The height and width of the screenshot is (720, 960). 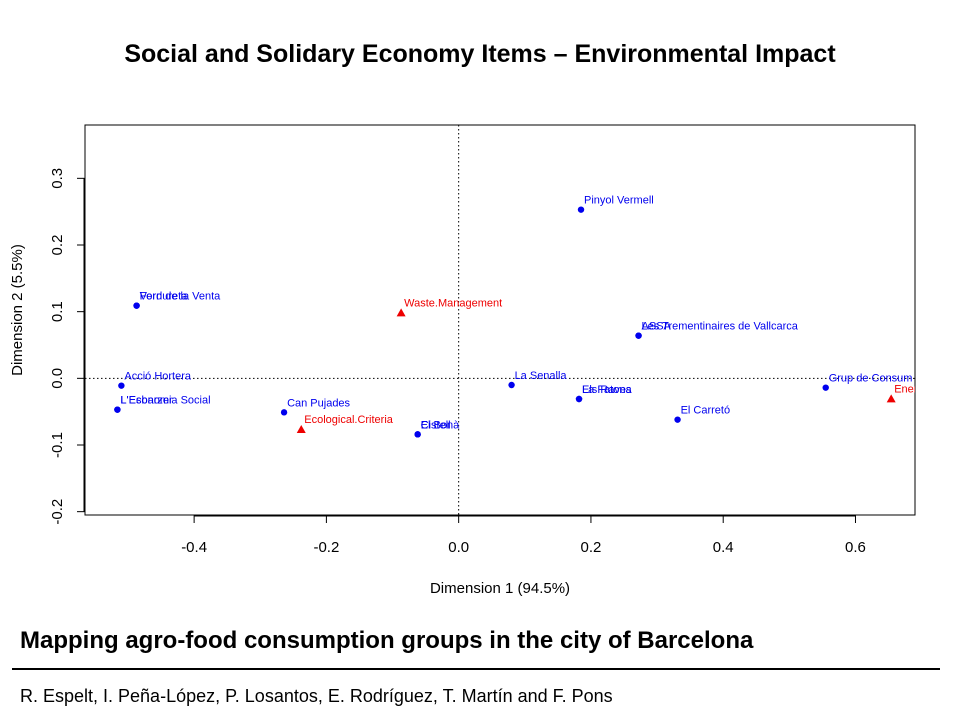 I want to click on group-label: ASSA, so click(x=657, y=327).